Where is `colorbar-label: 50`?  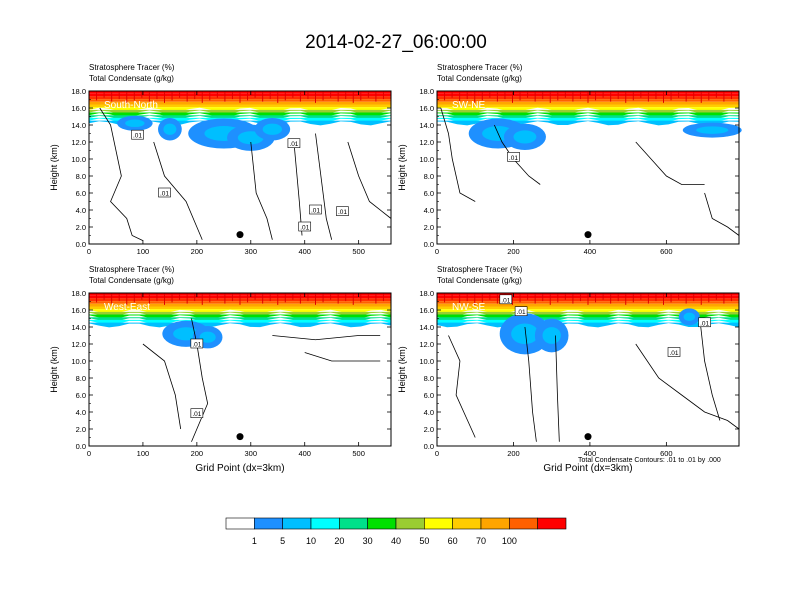
colorbar-label: 50 is located at coordinates (424, 541).